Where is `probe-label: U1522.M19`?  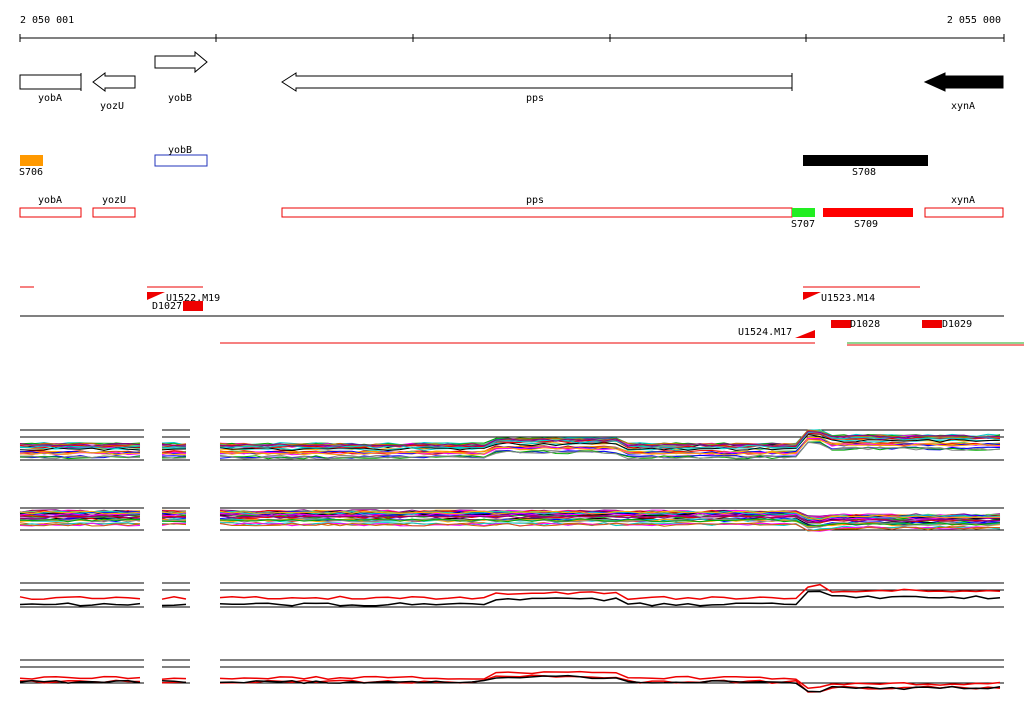 probe-label: U1522.M19 is located at coordinates (193, 298).